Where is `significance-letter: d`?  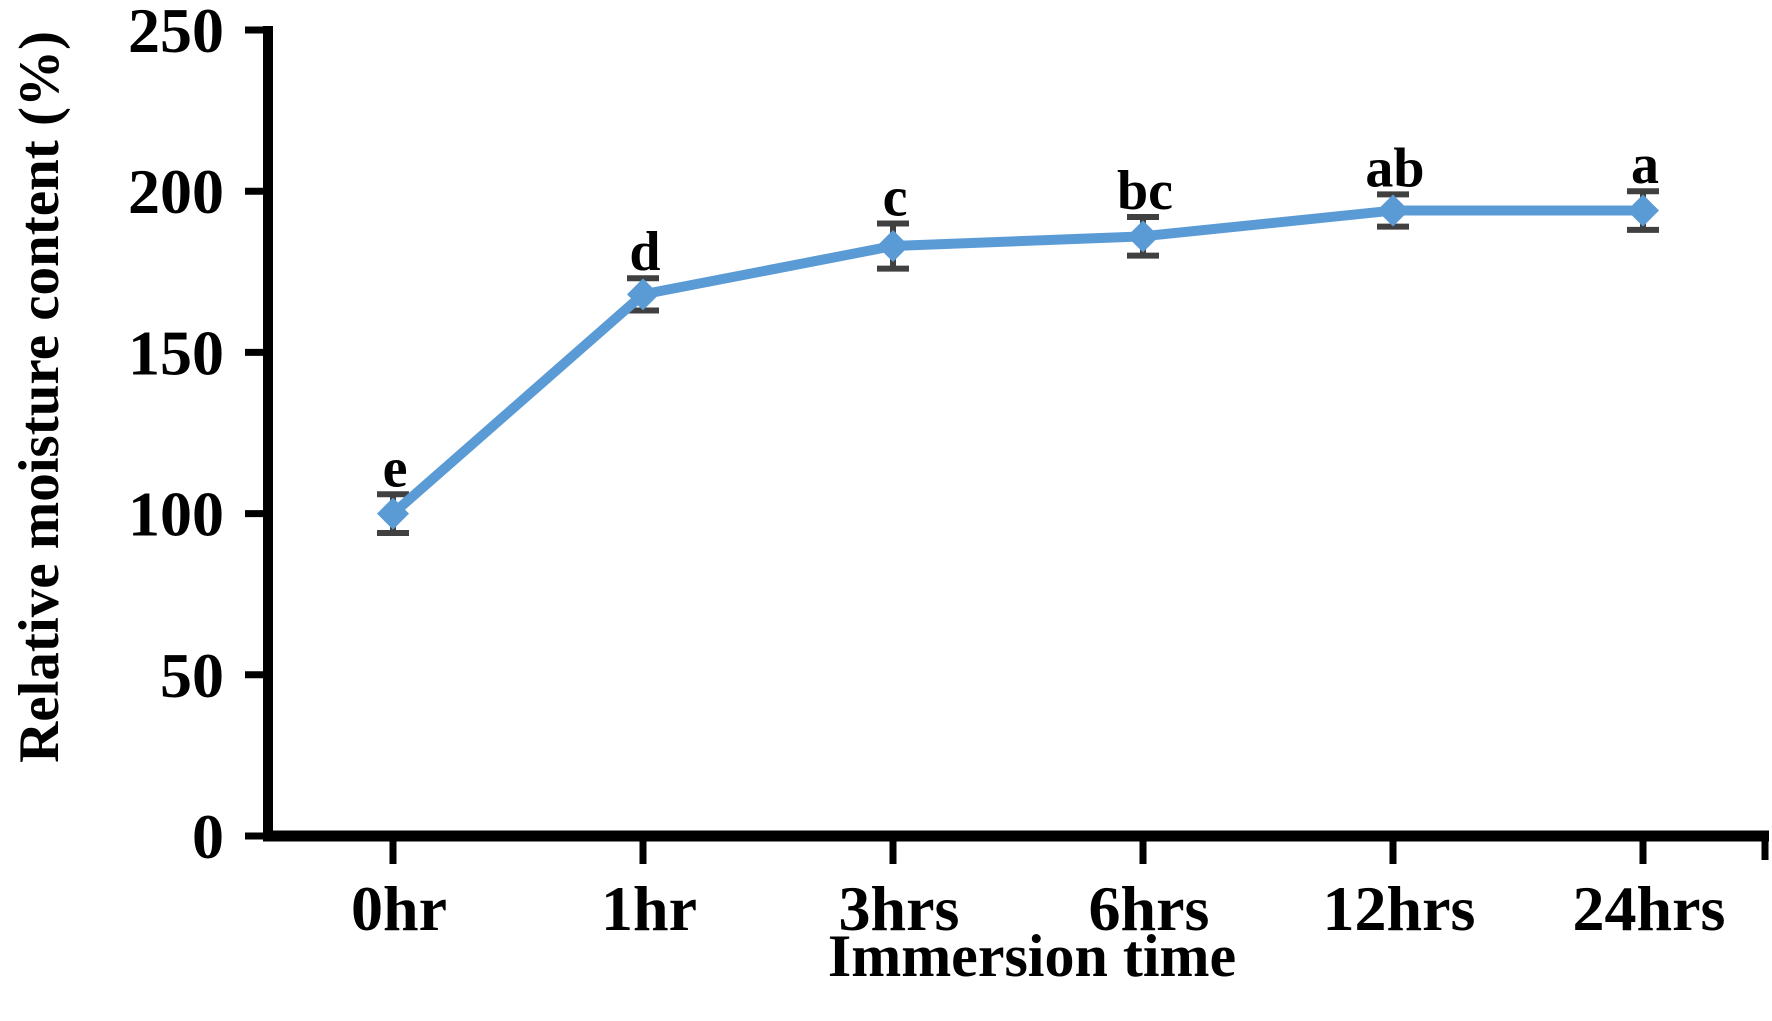 significance-letter: d is located at coordinates (644, 252).